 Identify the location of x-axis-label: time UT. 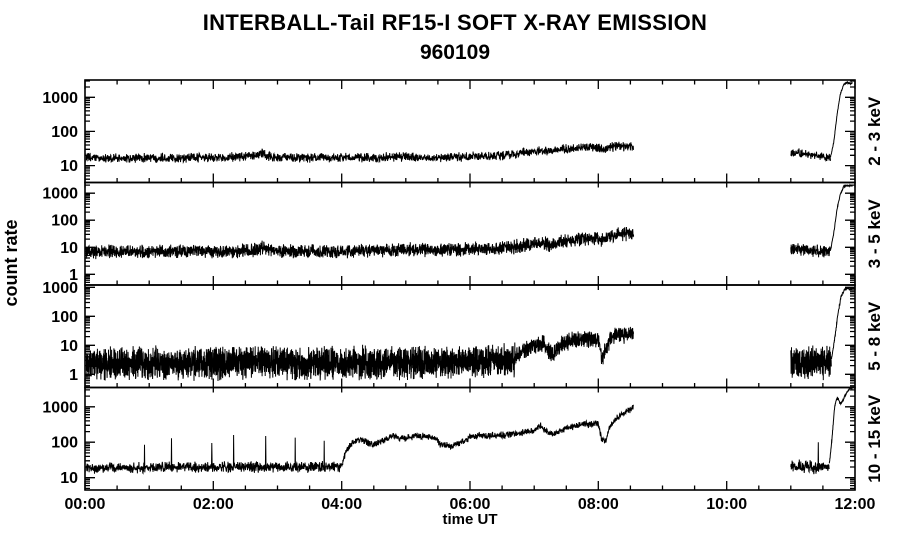
(470, 519).